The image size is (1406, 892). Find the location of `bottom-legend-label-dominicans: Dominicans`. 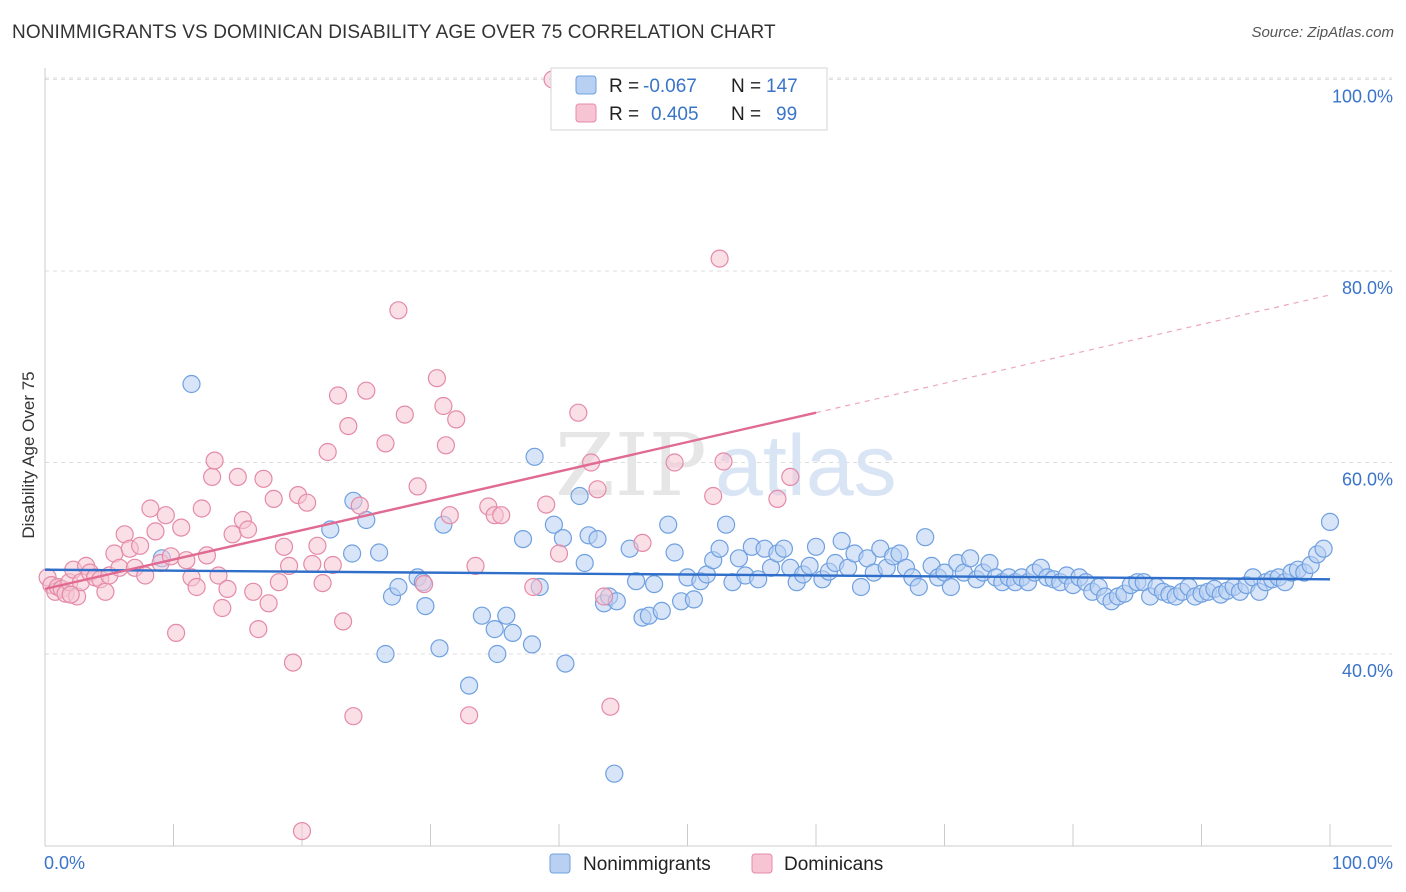

bottom-legend-label-dominicans: Dominicans is located at coordinates (833, 864).